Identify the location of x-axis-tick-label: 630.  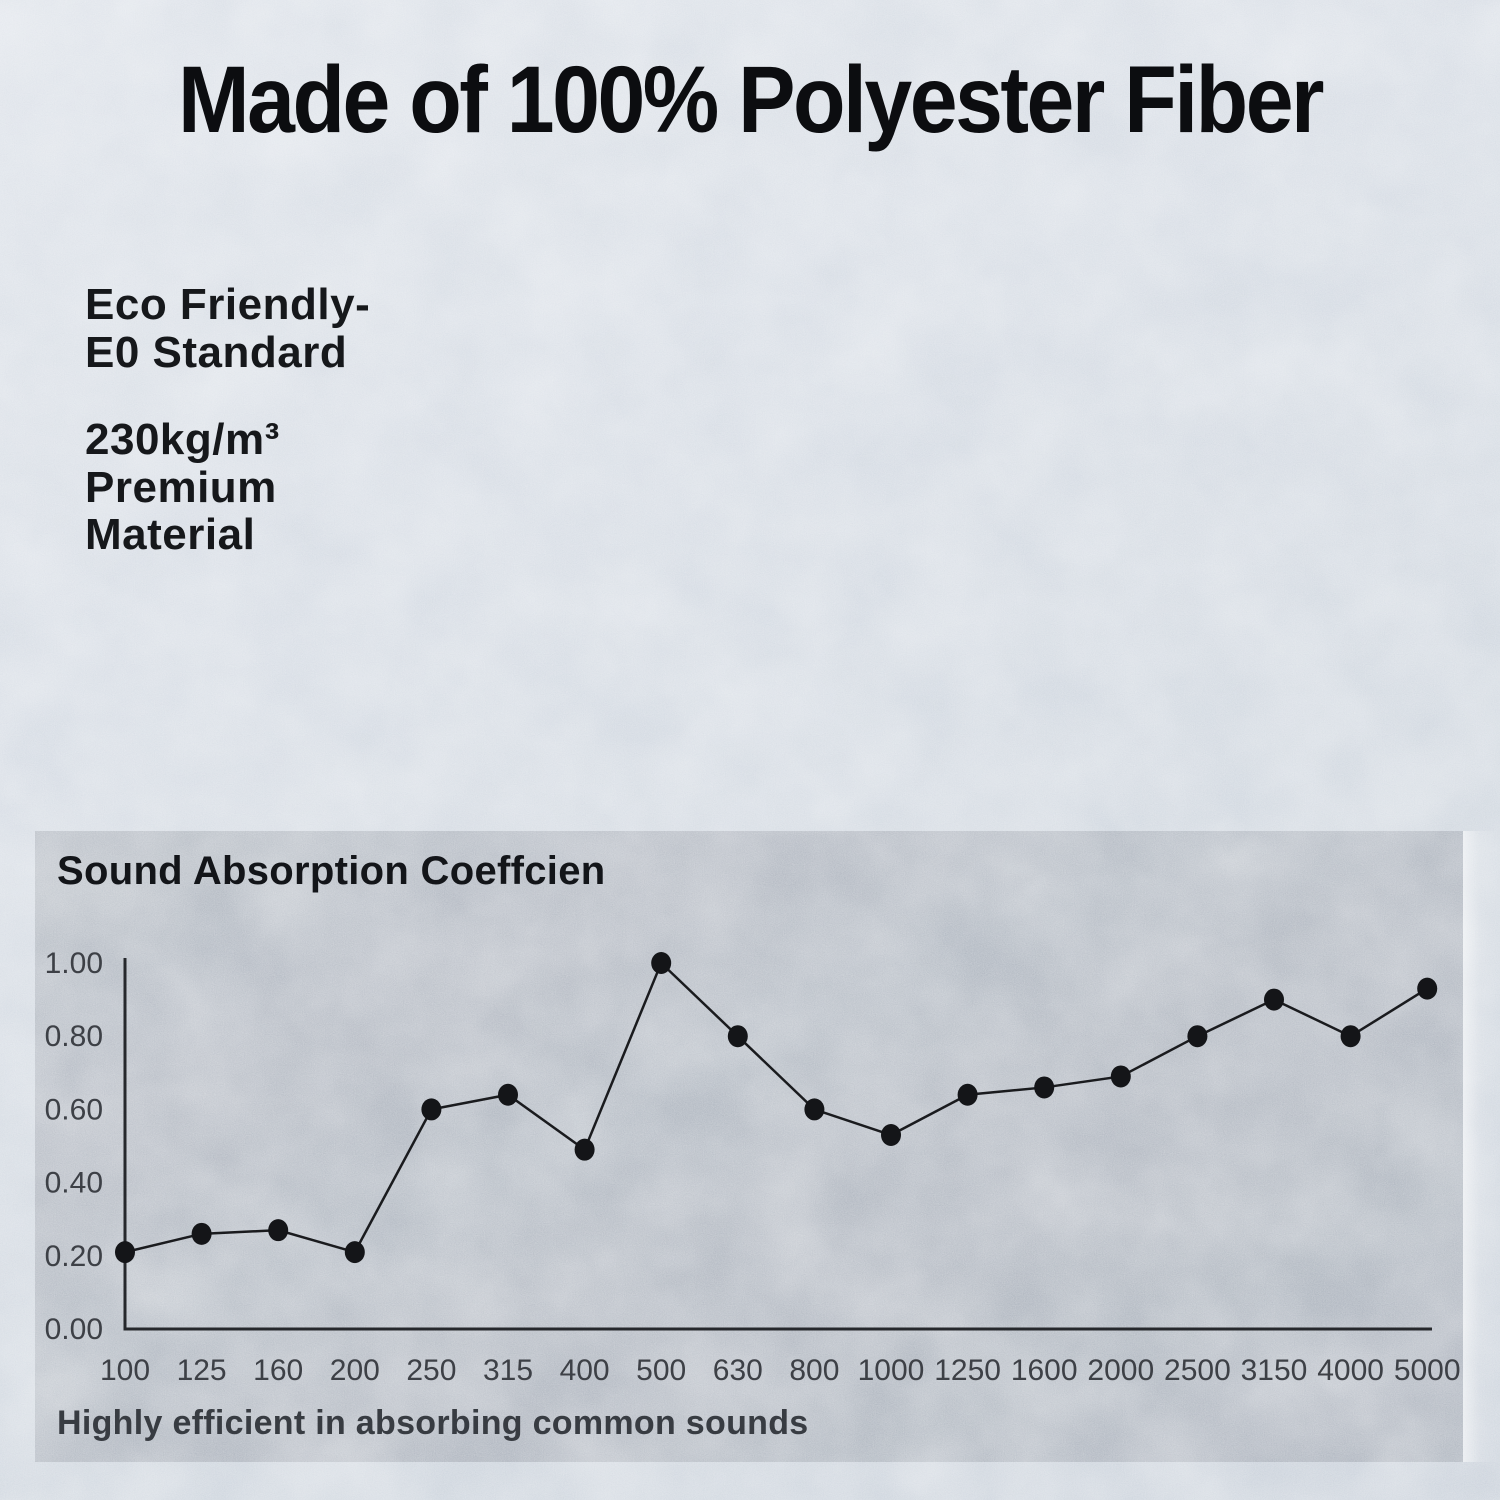
(738, 1370).